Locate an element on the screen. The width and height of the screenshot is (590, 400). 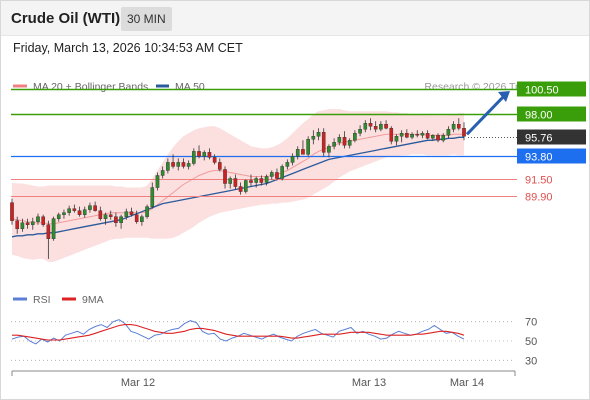
timeframe-badge: 30 MIN is located at coordinates (146, 19).